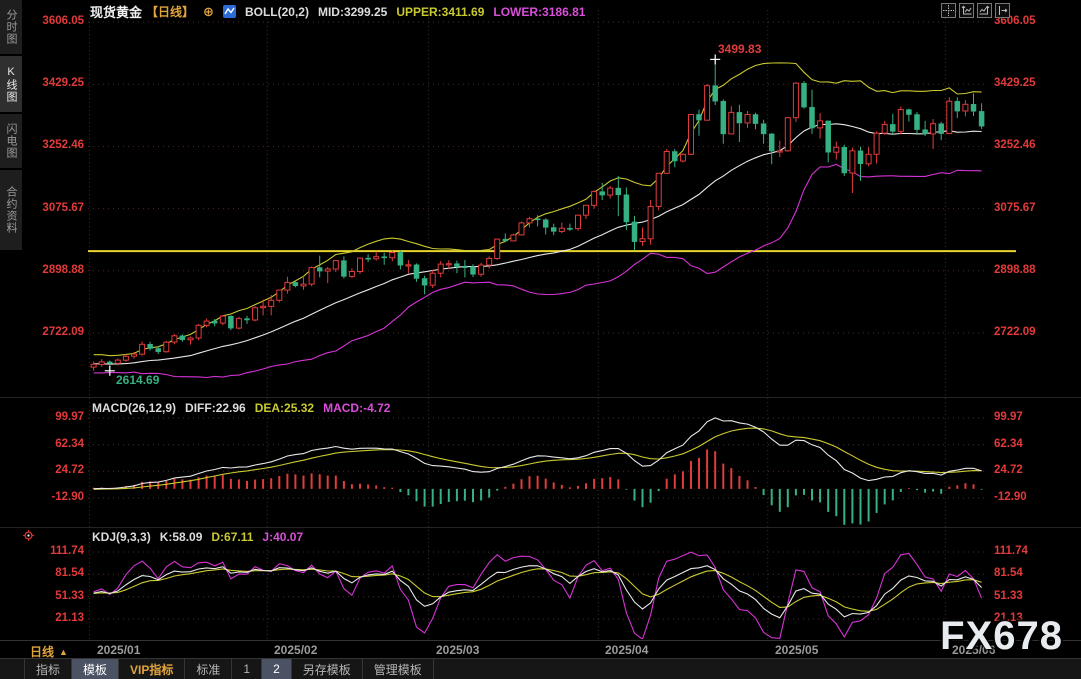 The width and height of the screenshot is (1081, 679). Describe the element at coordinates (1015, 83) in the screenshot. I see `price-axis-label-right: 3429.25` at that location.